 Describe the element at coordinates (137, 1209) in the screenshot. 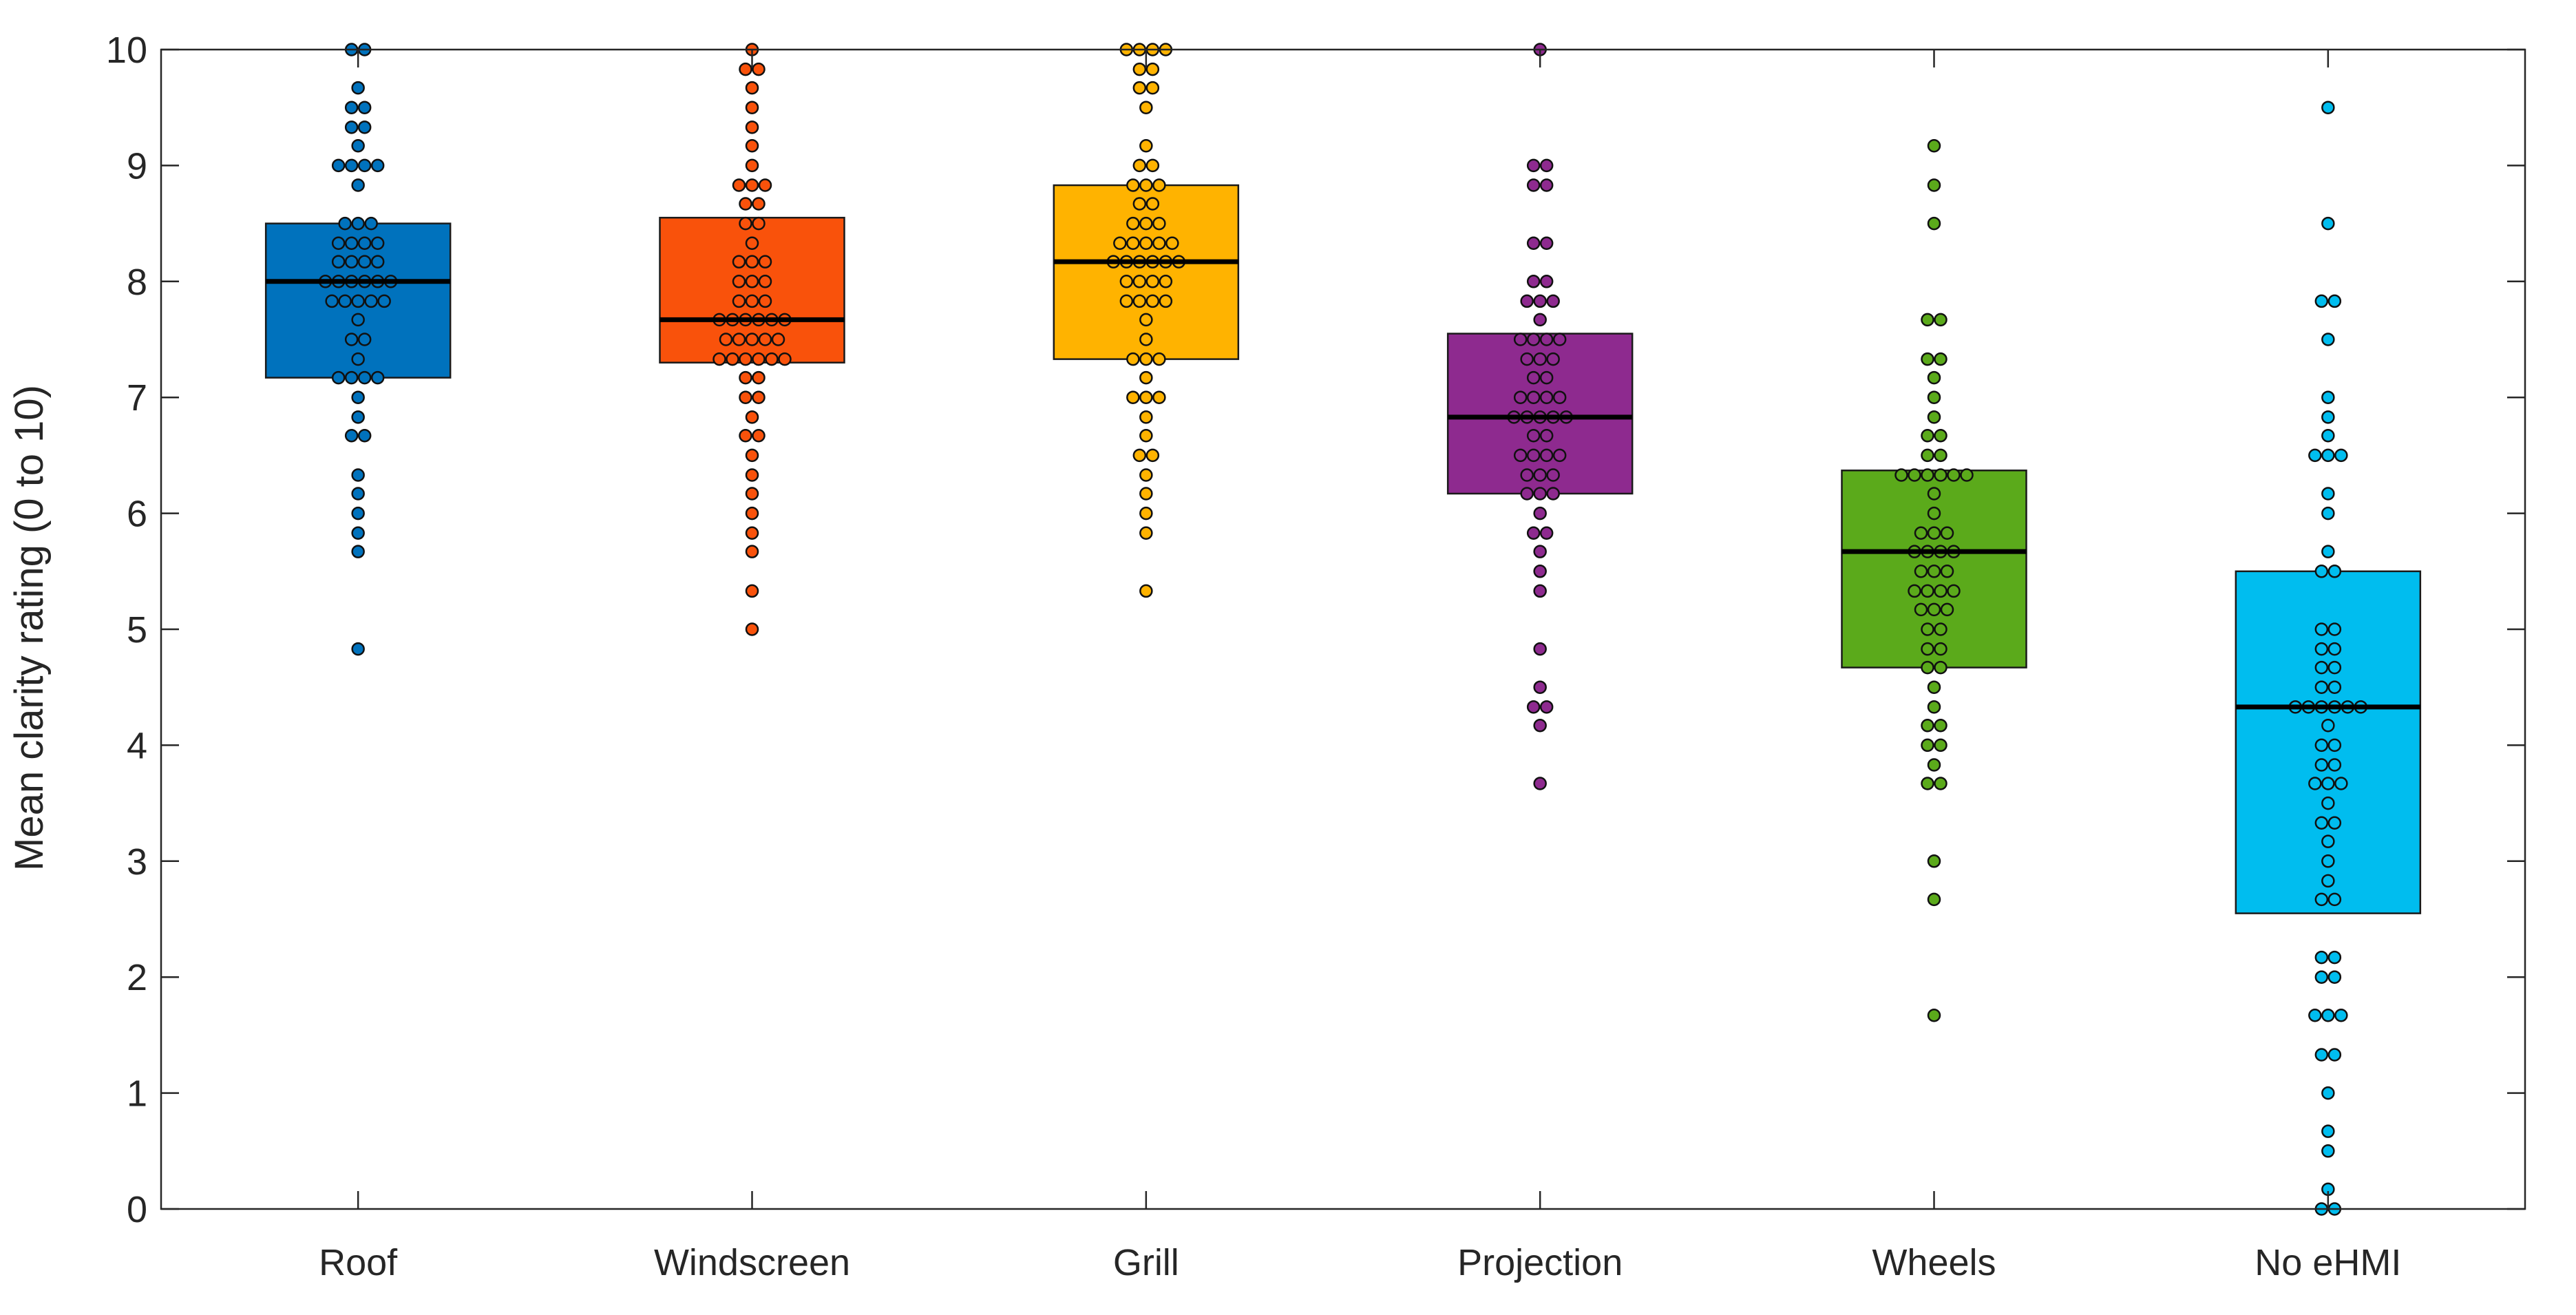

I see `y-tick-label: 0` at that location.